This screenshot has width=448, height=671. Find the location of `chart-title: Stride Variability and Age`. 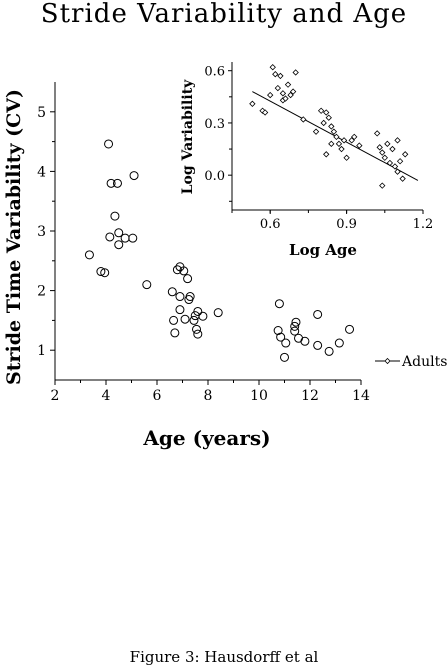

chart-title: Stride Variability and Age is located at coordinates (224, 14).